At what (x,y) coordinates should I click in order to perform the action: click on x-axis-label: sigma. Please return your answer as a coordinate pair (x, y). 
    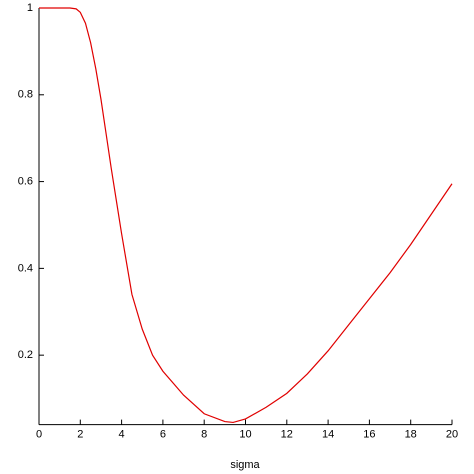
    Looking at the image, I should click on (245, 465).